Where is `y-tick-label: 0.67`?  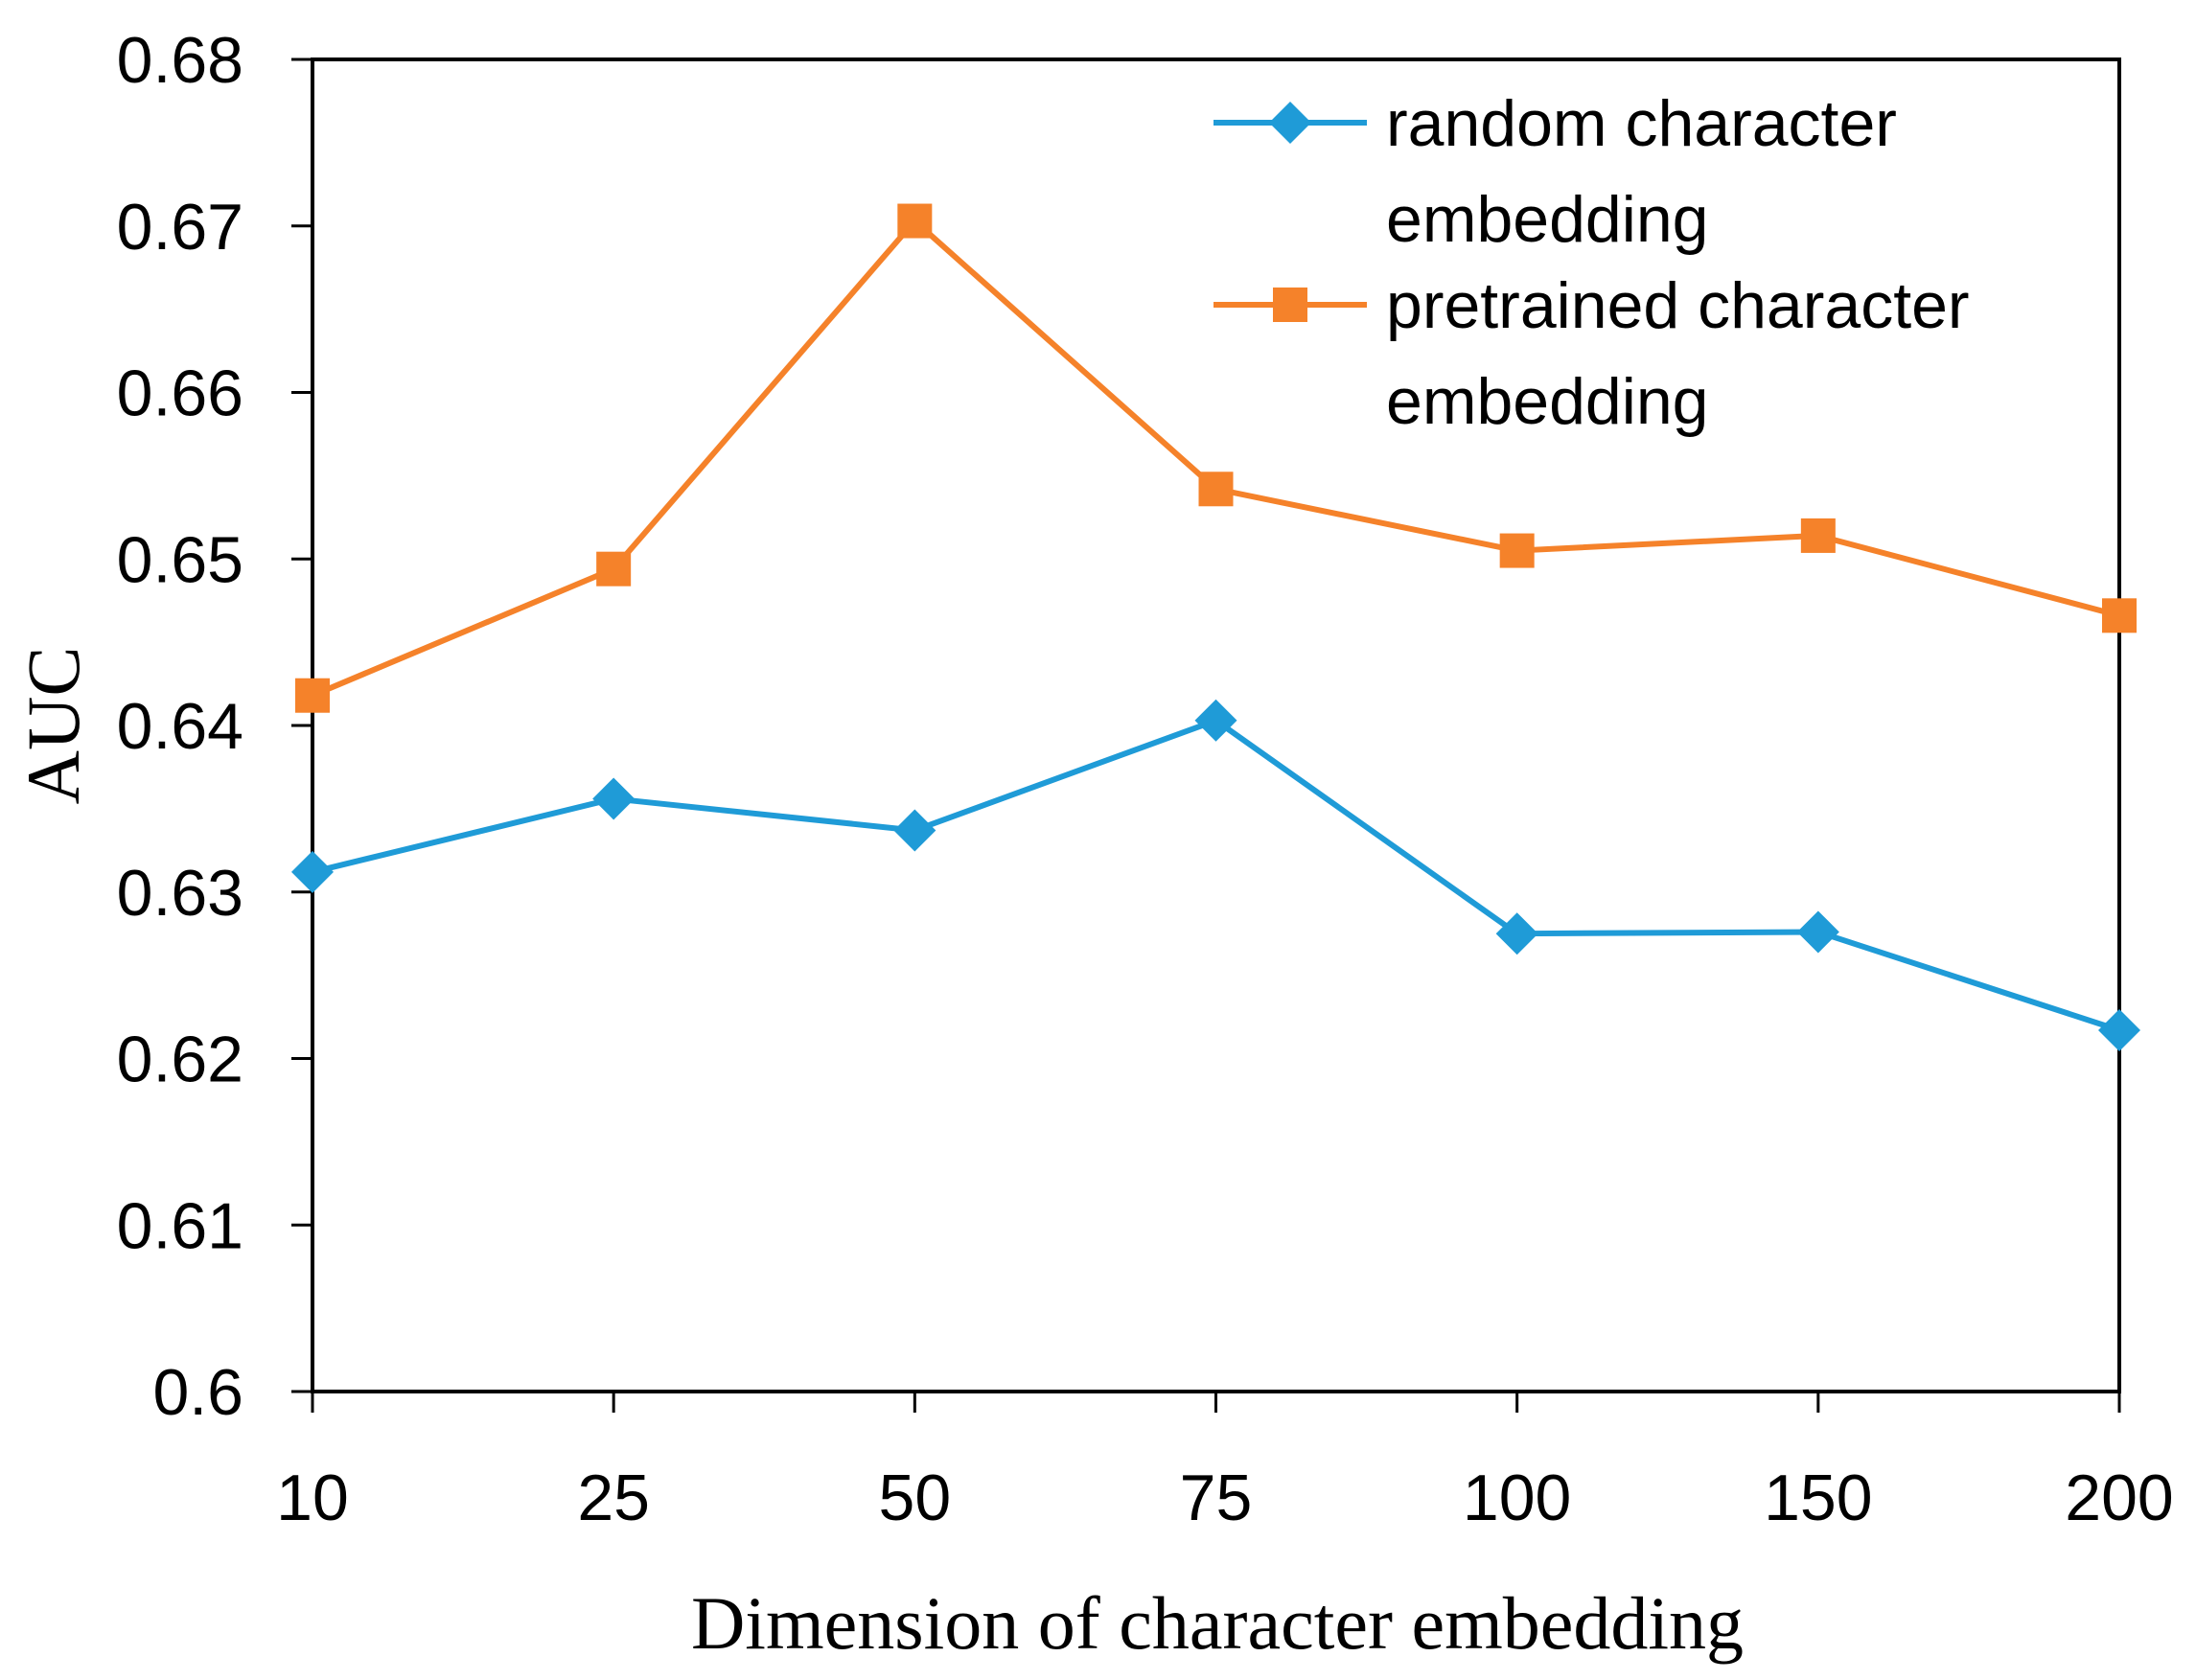 y-tick-label: 0.67 is located at coordinates (180, 227).